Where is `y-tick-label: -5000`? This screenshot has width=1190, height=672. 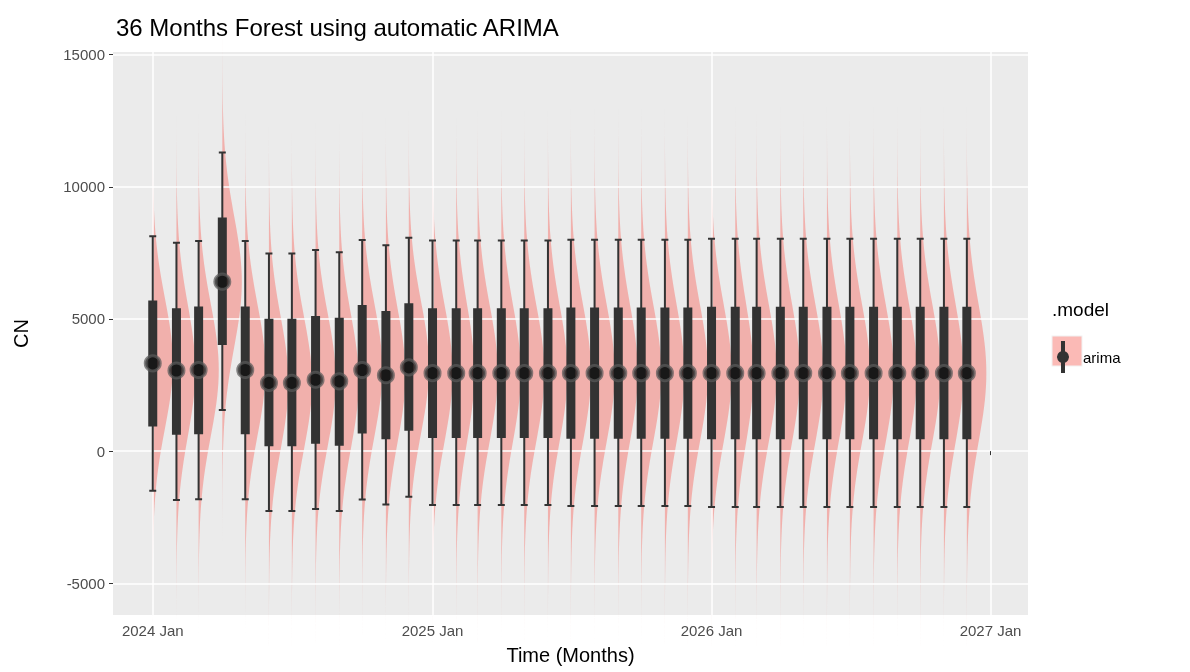 y-tick-label: -5000 is located at coordinates (85, 583).